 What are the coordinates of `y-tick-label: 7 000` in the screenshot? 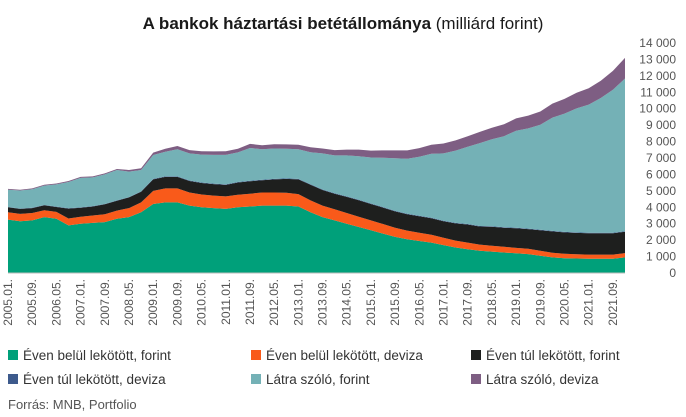 It's located at (661, 158).